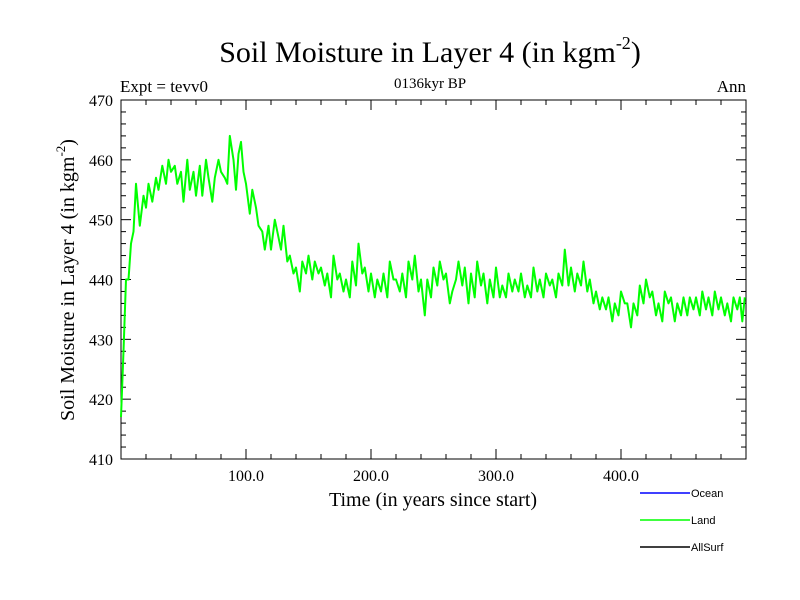 This screenshot has width=800, height=600. Describe the element at coordinates (101, 400) in the screenshot. I see `y-tick-label: 420` at that location.